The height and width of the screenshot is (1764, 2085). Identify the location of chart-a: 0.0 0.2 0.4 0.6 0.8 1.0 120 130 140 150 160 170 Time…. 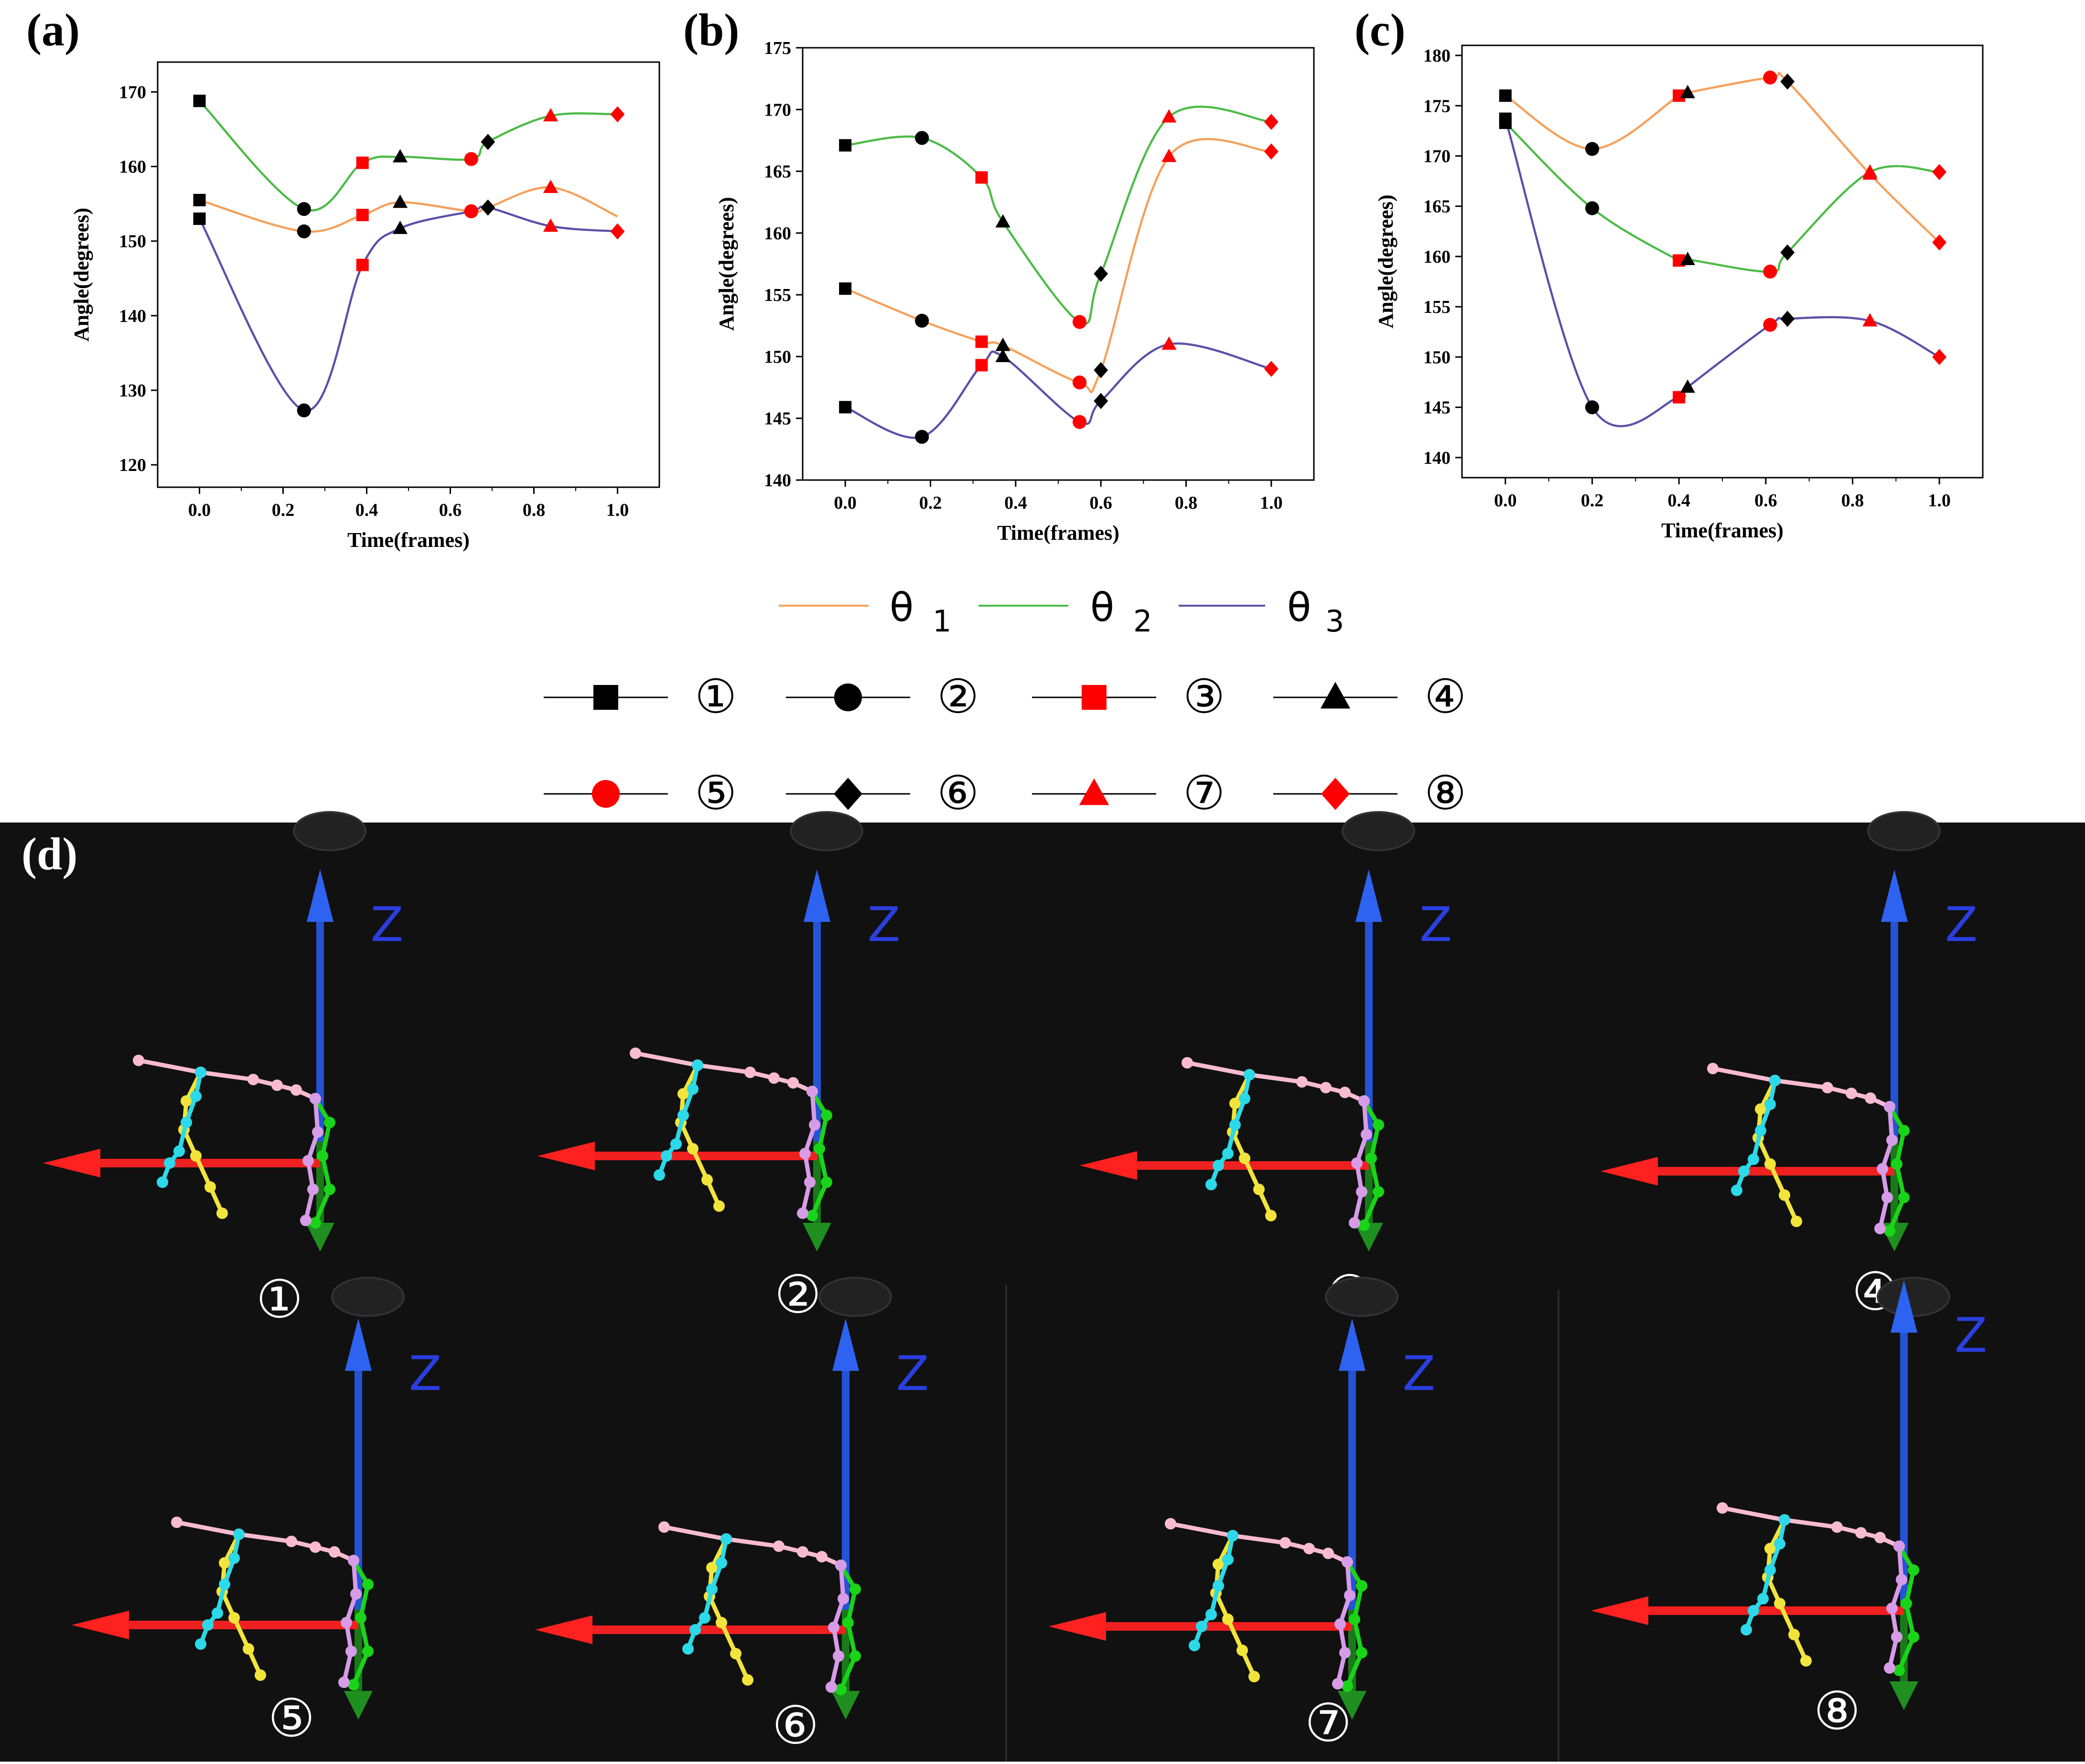
(365, 306).